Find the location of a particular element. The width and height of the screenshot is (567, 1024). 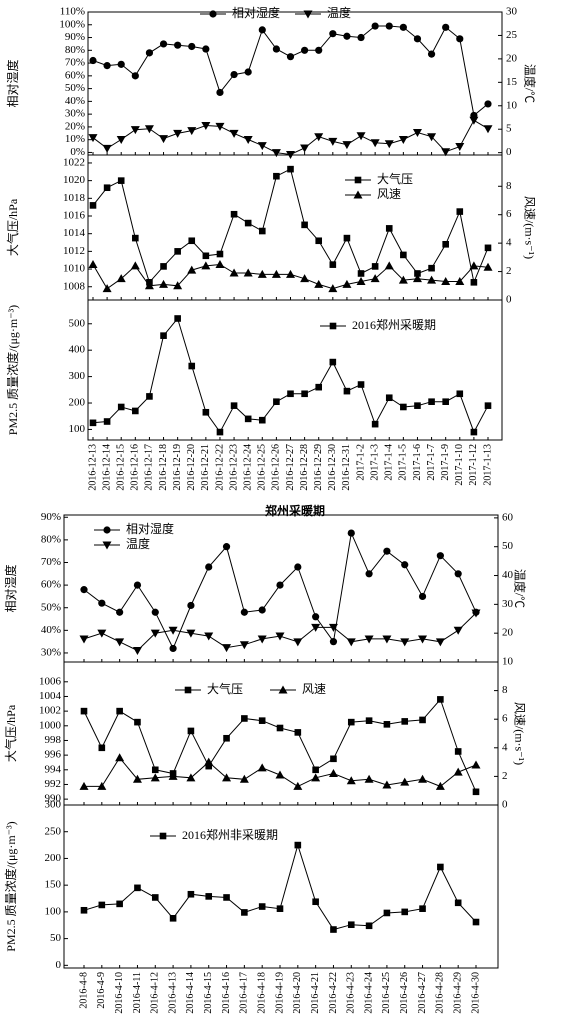

x-tick-label: 2016-12-16 is located at coordinates (135, 467).